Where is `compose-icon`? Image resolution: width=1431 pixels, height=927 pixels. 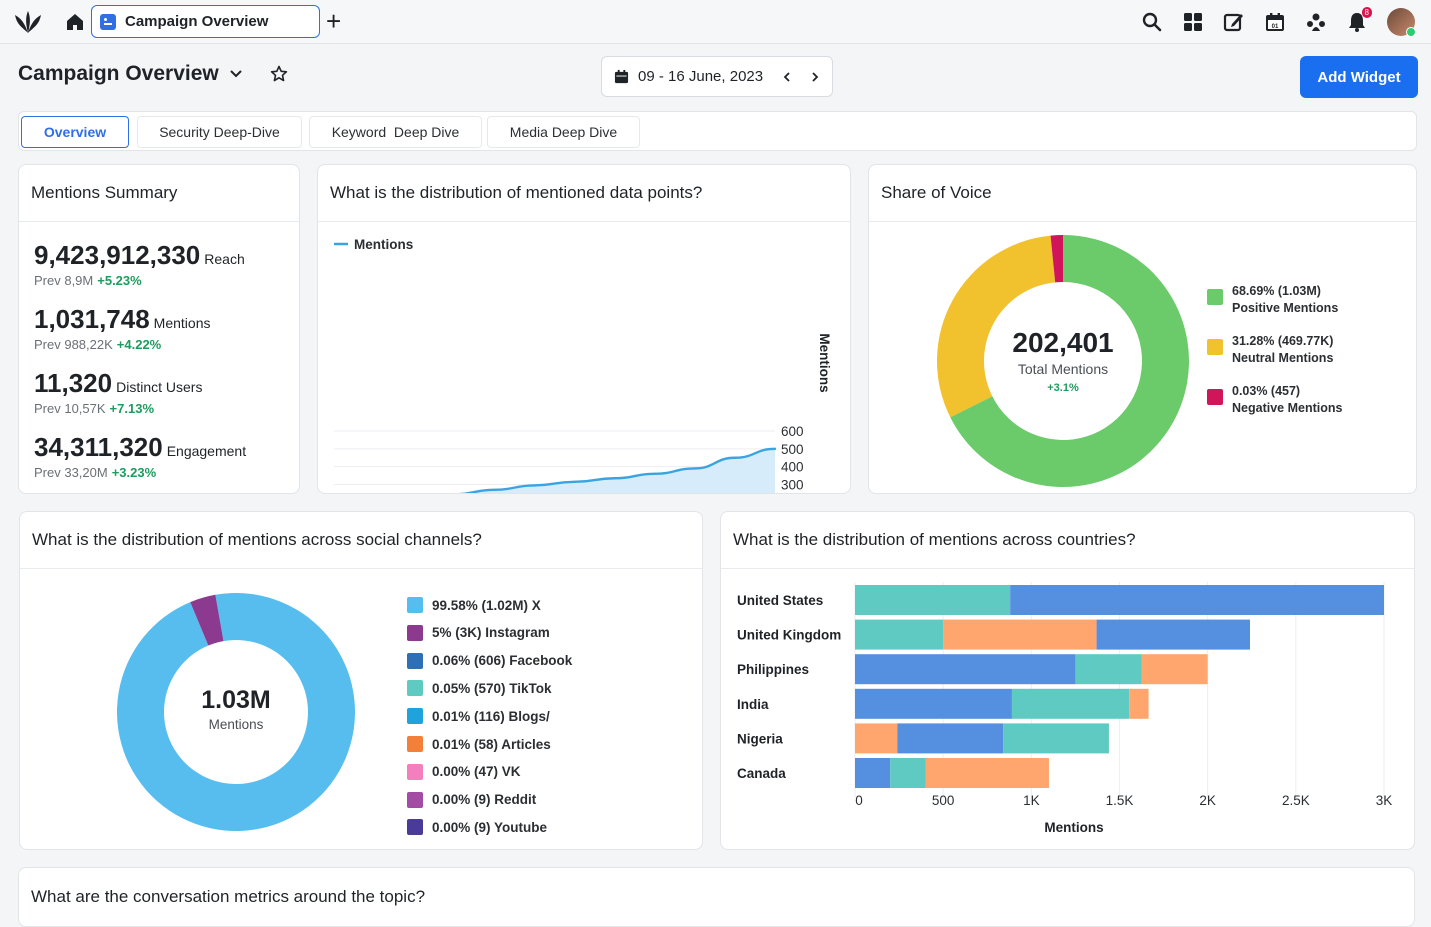
compose-icon is located at coordinates (1234, 22).